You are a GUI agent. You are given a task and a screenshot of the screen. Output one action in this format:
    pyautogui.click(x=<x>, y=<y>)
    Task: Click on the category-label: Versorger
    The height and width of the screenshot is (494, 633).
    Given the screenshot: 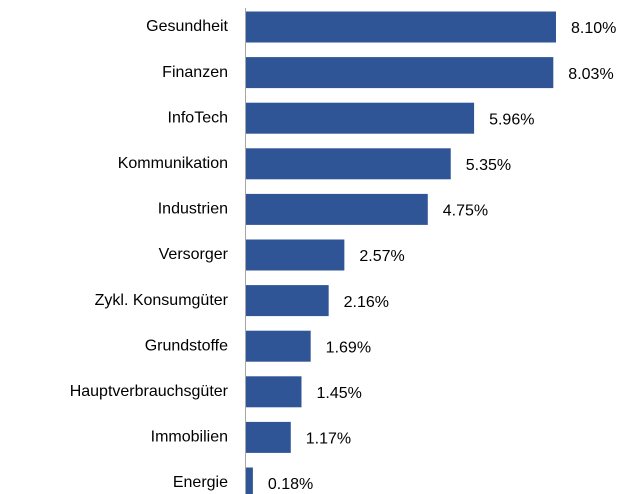 What is the action you would take?
    pyautogui.click(x=194, y=254)
    